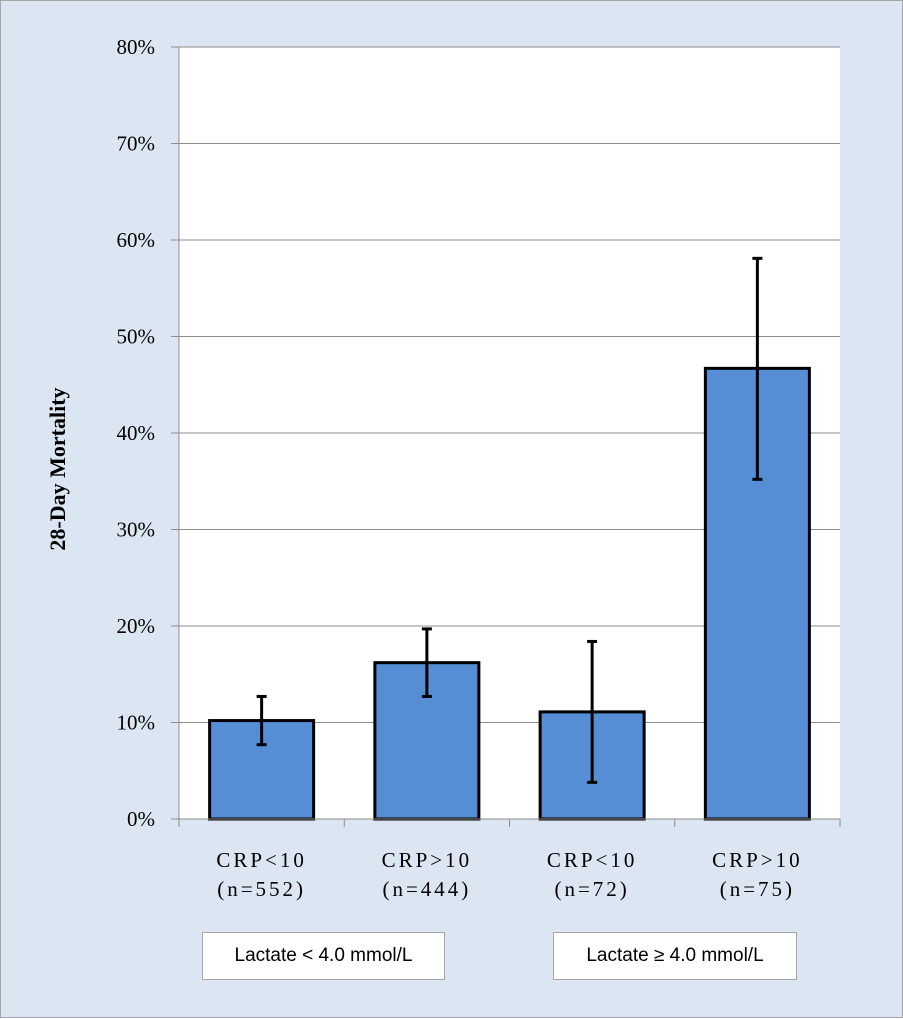 The height and width of the screenshot is (1019, 903). Describe the element at coordinates (591, 889) in the screenshot. I see `category-sample-size: (n=72)` at that location.